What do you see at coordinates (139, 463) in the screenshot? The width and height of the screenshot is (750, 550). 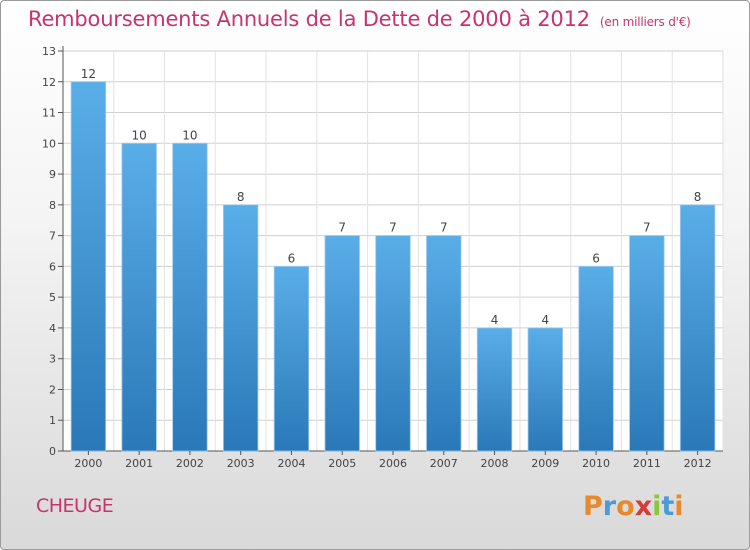 I see `x-tick-label: 2001` at bounding box center [139, 463].